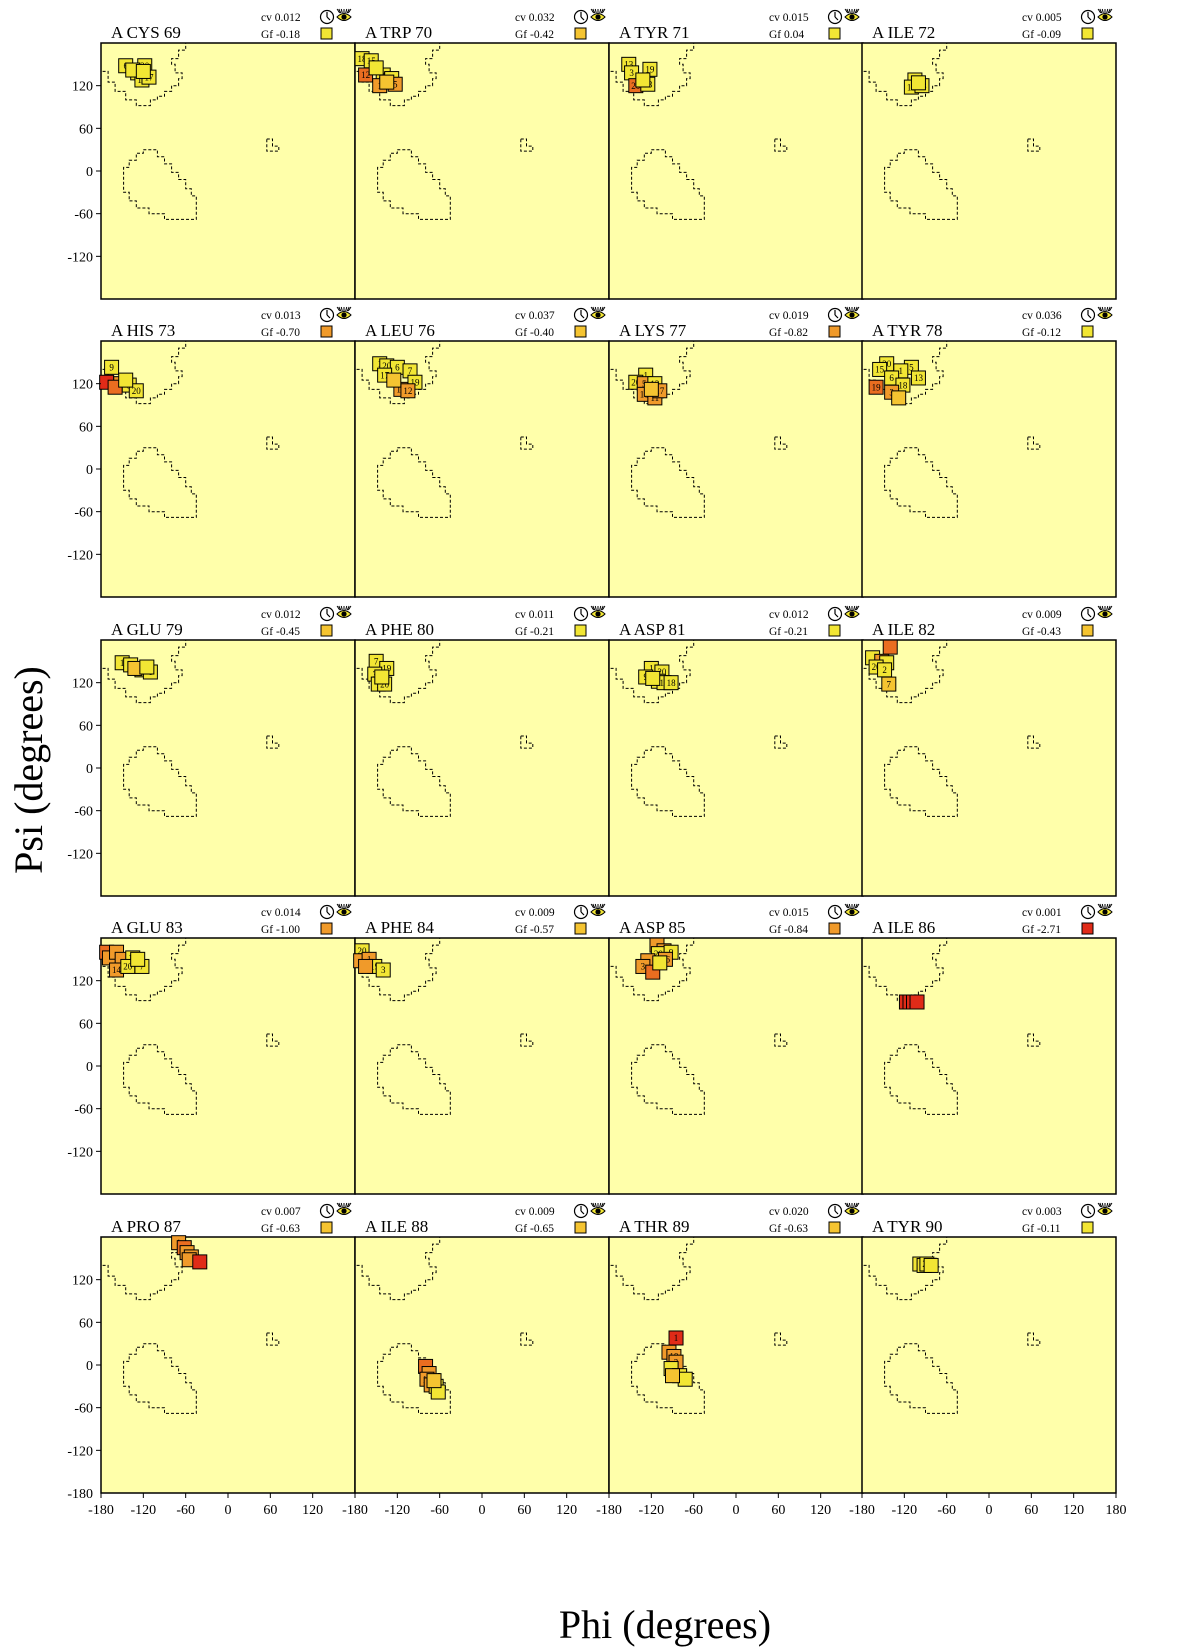 The width and height of the screenshot is (1193, 1652). What do you see at coordinates (788, 930) in the screenshot?
I see `panel-gf: Gf -0.84` at bounding box center [788, 930].